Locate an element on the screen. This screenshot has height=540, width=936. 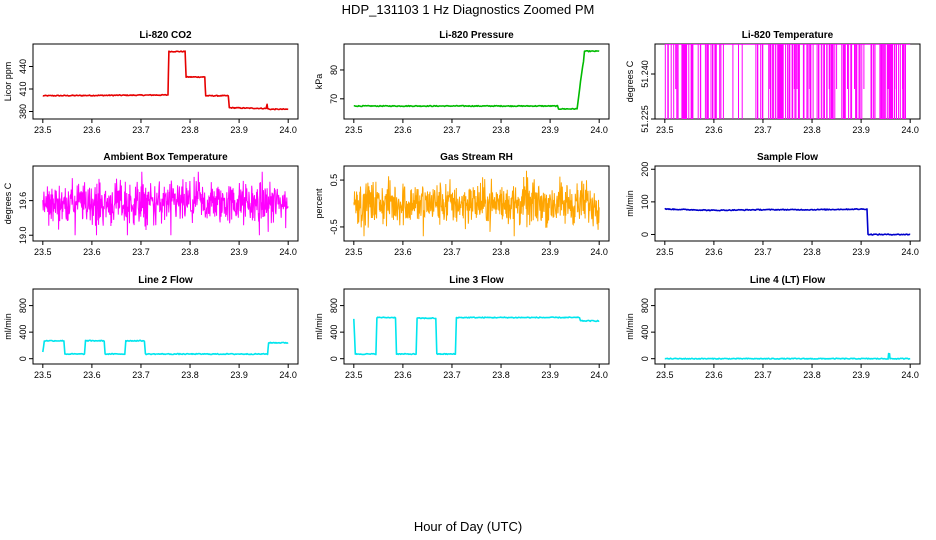
panel-title: Line 3 Flow is located at coordinates (476, 280).